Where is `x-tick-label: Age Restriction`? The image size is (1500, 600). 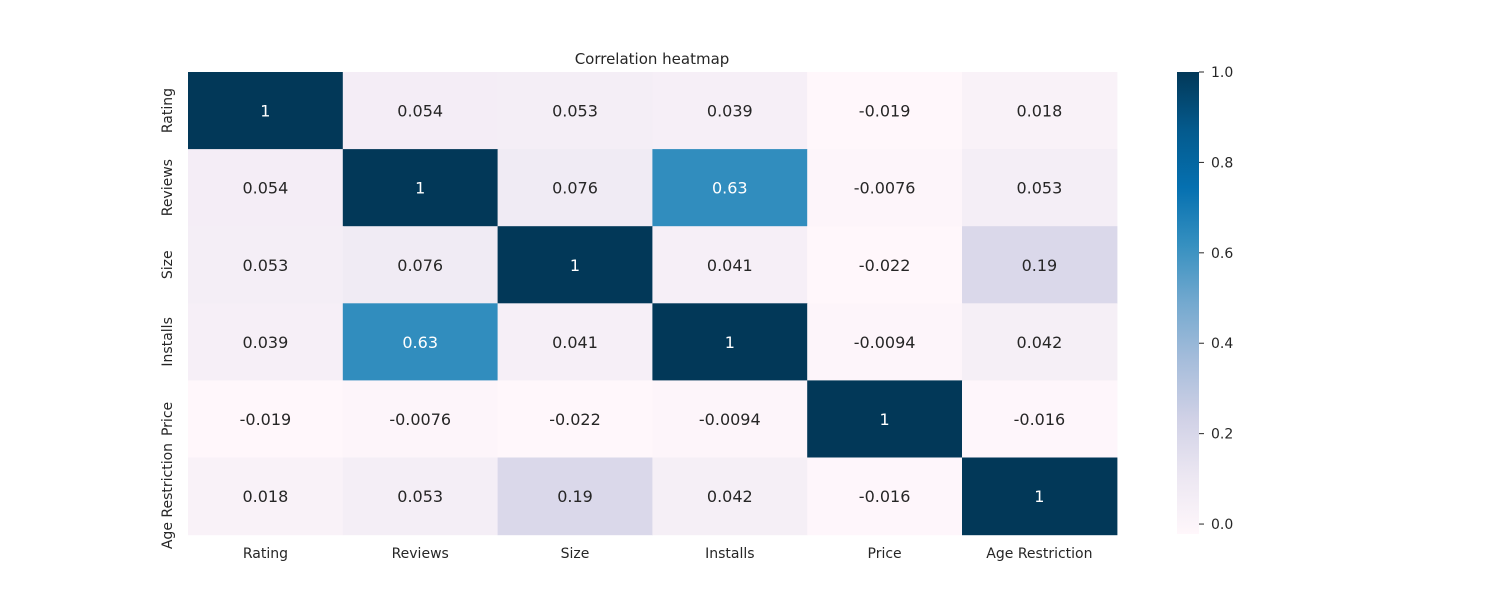
x-tick-label: Age Restriction is located at coordinates (1039, 554).